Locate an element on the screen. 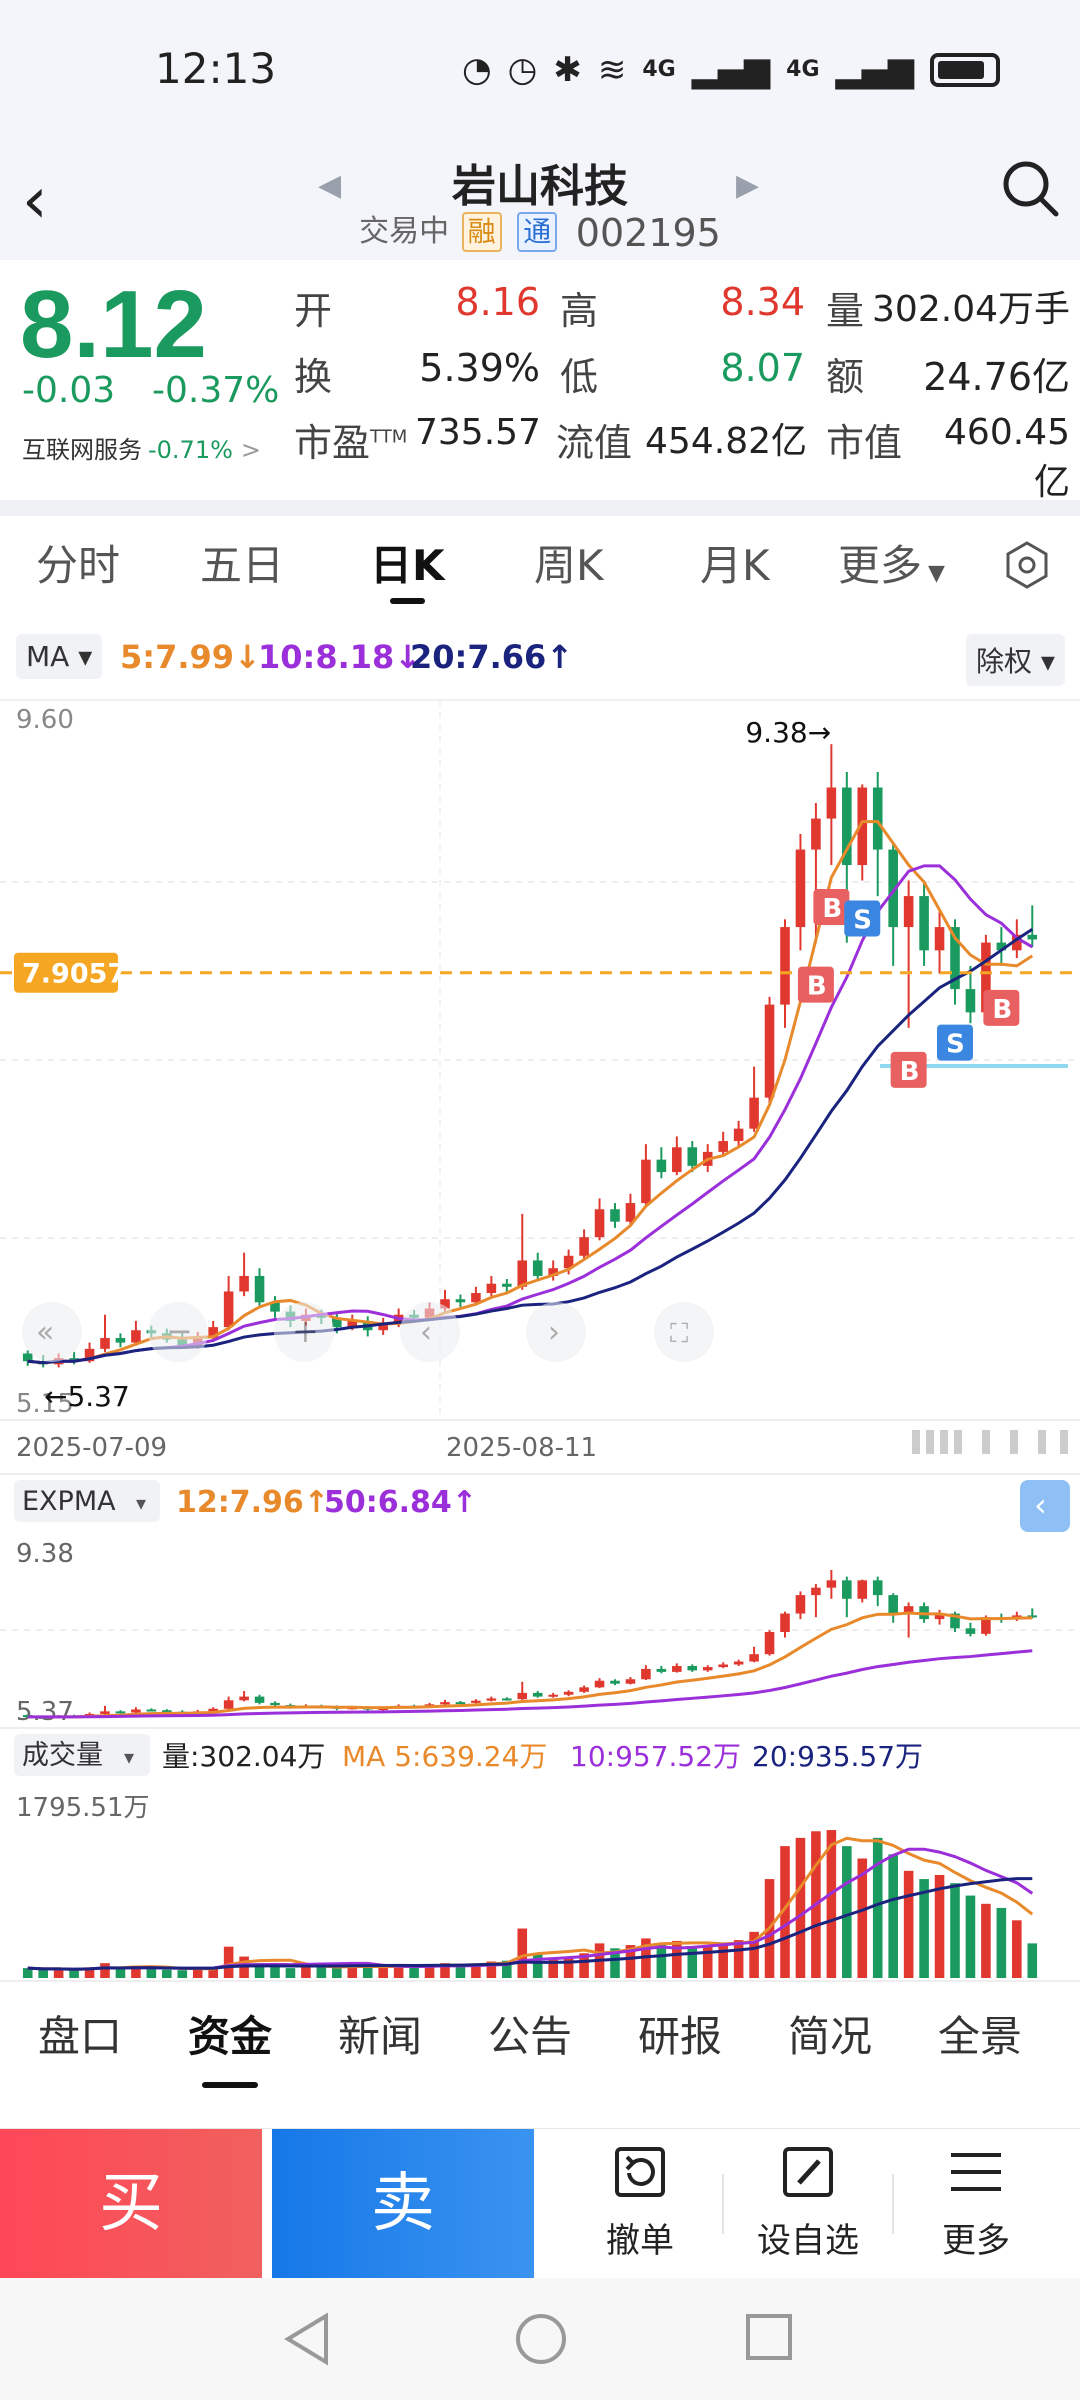 The width and height of the screenshot is (1080, 2400). open-label: 开 is located at coordinates (313, 311).